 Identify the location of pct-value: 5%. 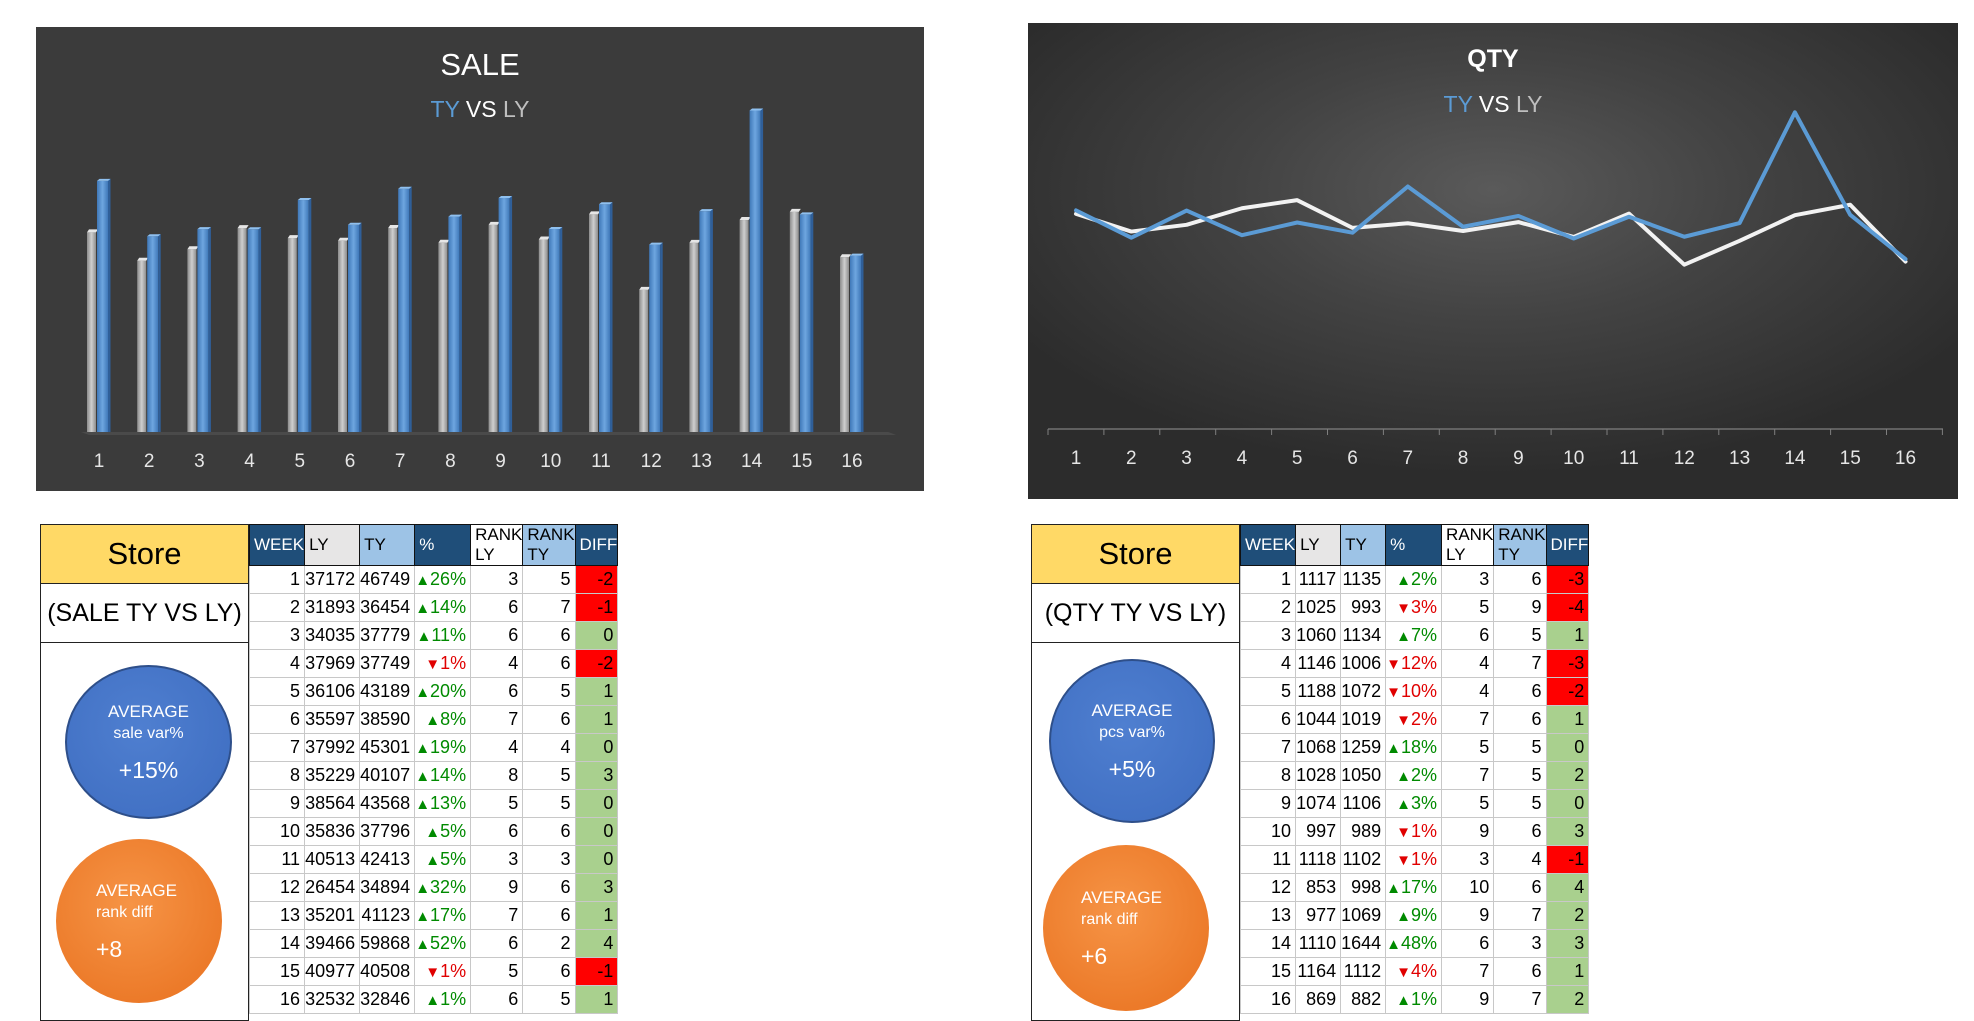
(453, 831).